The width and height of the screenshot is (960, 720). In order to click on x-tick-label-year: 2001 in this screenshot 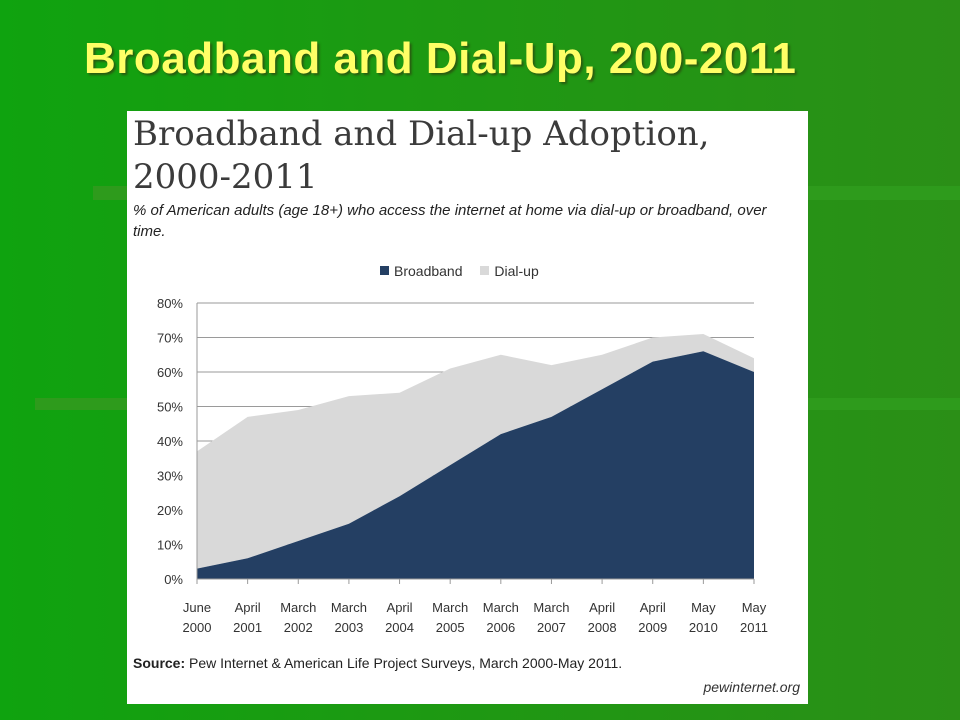, I will do `click(247, 627)`.